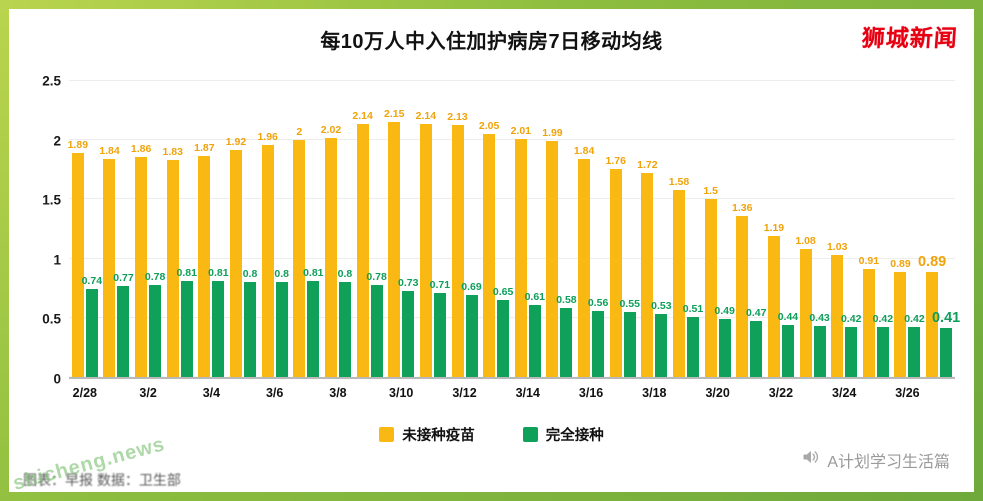 This screenshot has width=983, height=501. What do you see at coordinates (724, 310) in the screenshot?
I see `bar-value-label: 0.49` at bounding box center [724, 310].